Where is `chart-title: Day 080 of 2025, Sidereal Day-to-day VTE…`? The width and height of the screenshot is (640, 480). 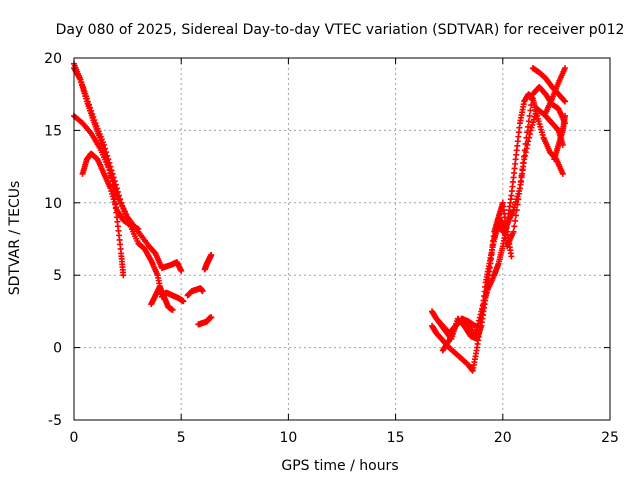 chart-title: Day 080 of 2025, Sidereal Day-to-day VTE… is located at coordinates (340, 30).